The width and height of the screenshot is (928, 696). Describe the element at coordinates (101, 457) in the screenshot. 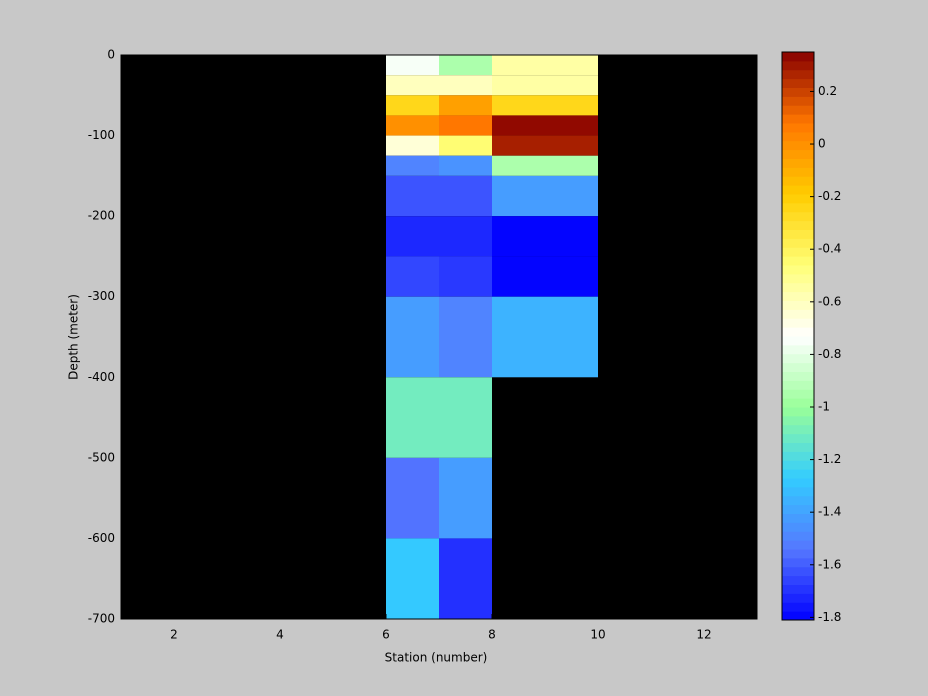

I see `y-tick-label: -500` at that location.